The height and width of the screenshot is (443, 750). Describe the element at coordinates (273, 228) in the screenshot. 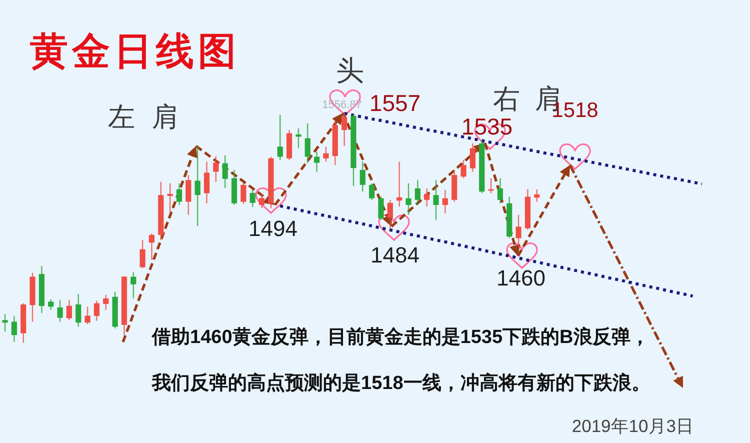

I see `annotation: 1494` at that location.